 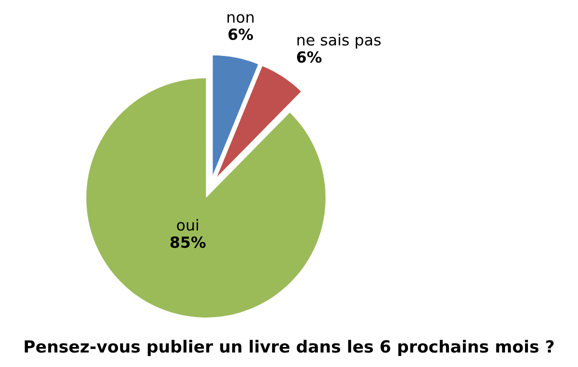 What do you see at coordinates (289, 348) in the screenshot?
I see `text: Pensez-vous publier un livre dans les 6 prochains mois ?` at bounding box center [289, 348].